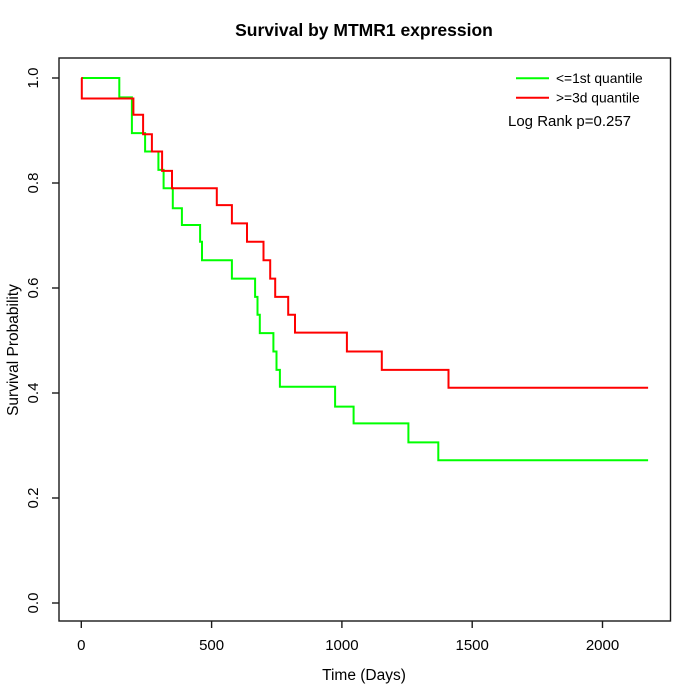 The image size is (700, 700). I want to click on x-tick-label: 500, so click(211, 645).